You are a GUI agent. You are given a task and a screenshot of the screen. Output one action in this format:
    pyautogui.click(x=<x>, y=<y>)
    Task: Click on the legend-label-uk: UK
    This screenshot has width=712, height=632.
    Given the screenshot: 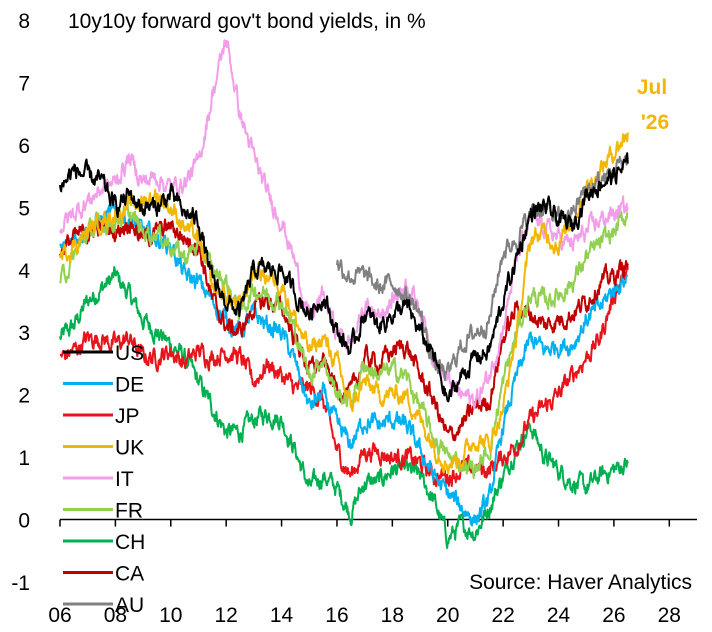 What is the action you would take?
    pyautogui.click(x=129, y=448)
    